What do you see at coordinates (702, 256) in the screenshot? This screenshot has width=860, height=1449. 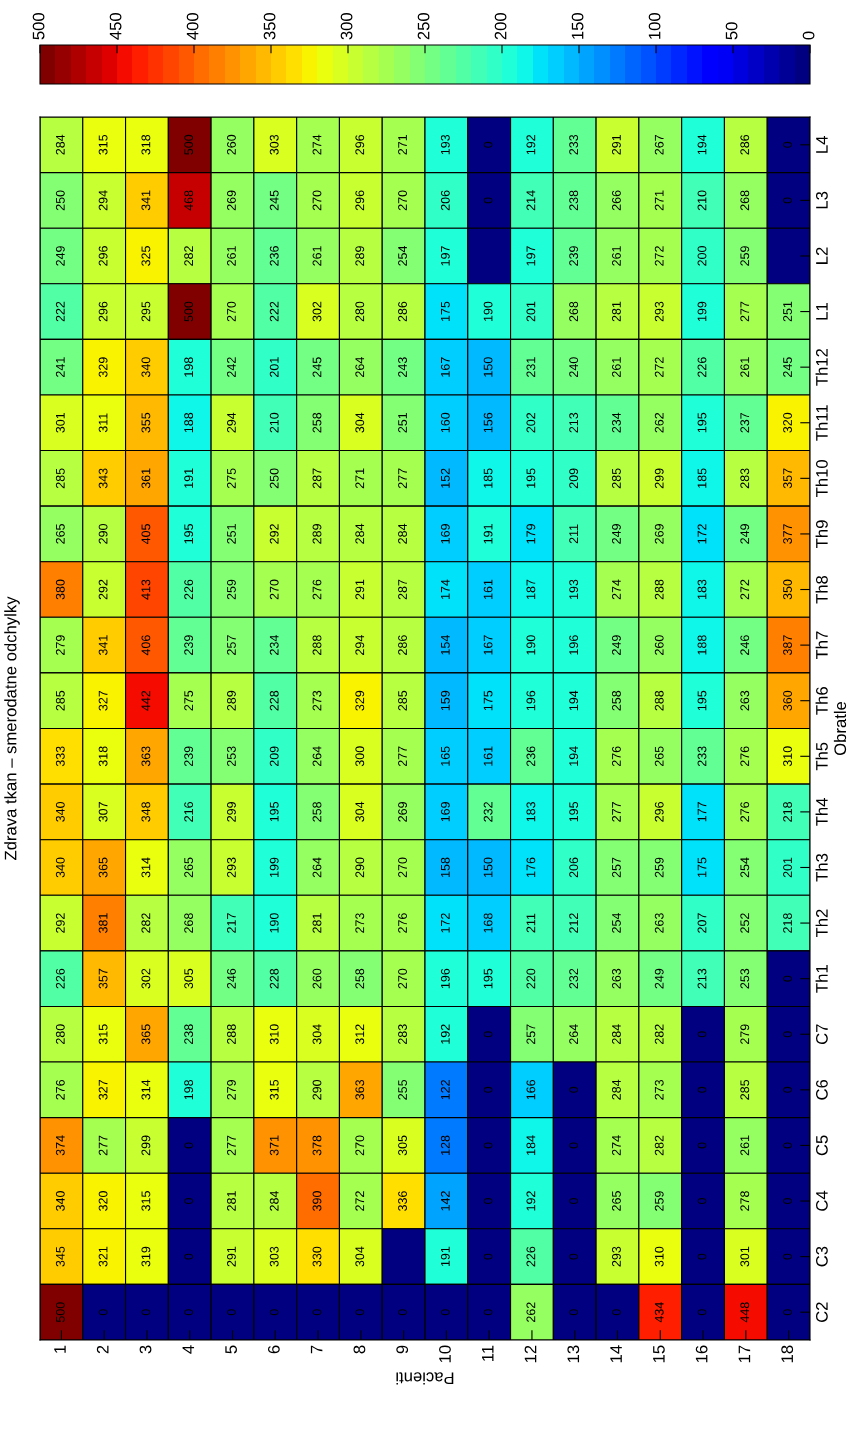 I see `data-label: 200` at bounding box center [702, 256].